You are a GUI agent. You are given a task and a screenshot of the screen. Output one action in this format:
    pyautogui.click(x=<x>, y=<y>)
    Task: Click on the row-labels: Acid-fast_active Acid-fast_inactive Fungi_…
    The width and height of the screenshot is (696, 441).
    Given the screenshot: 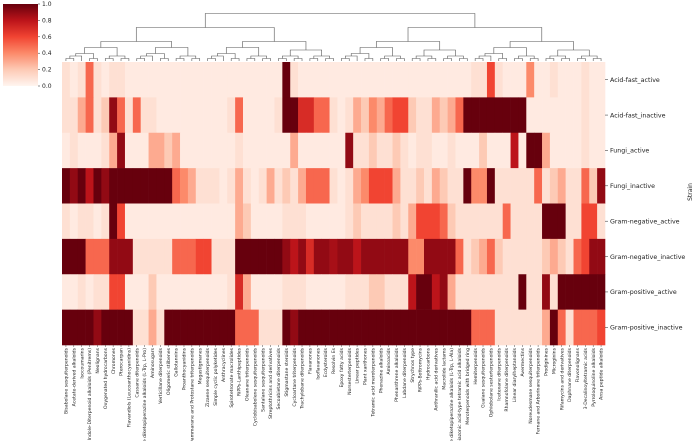 What is the action you would take?
    pyautogui.click(x=645, y=204)
    